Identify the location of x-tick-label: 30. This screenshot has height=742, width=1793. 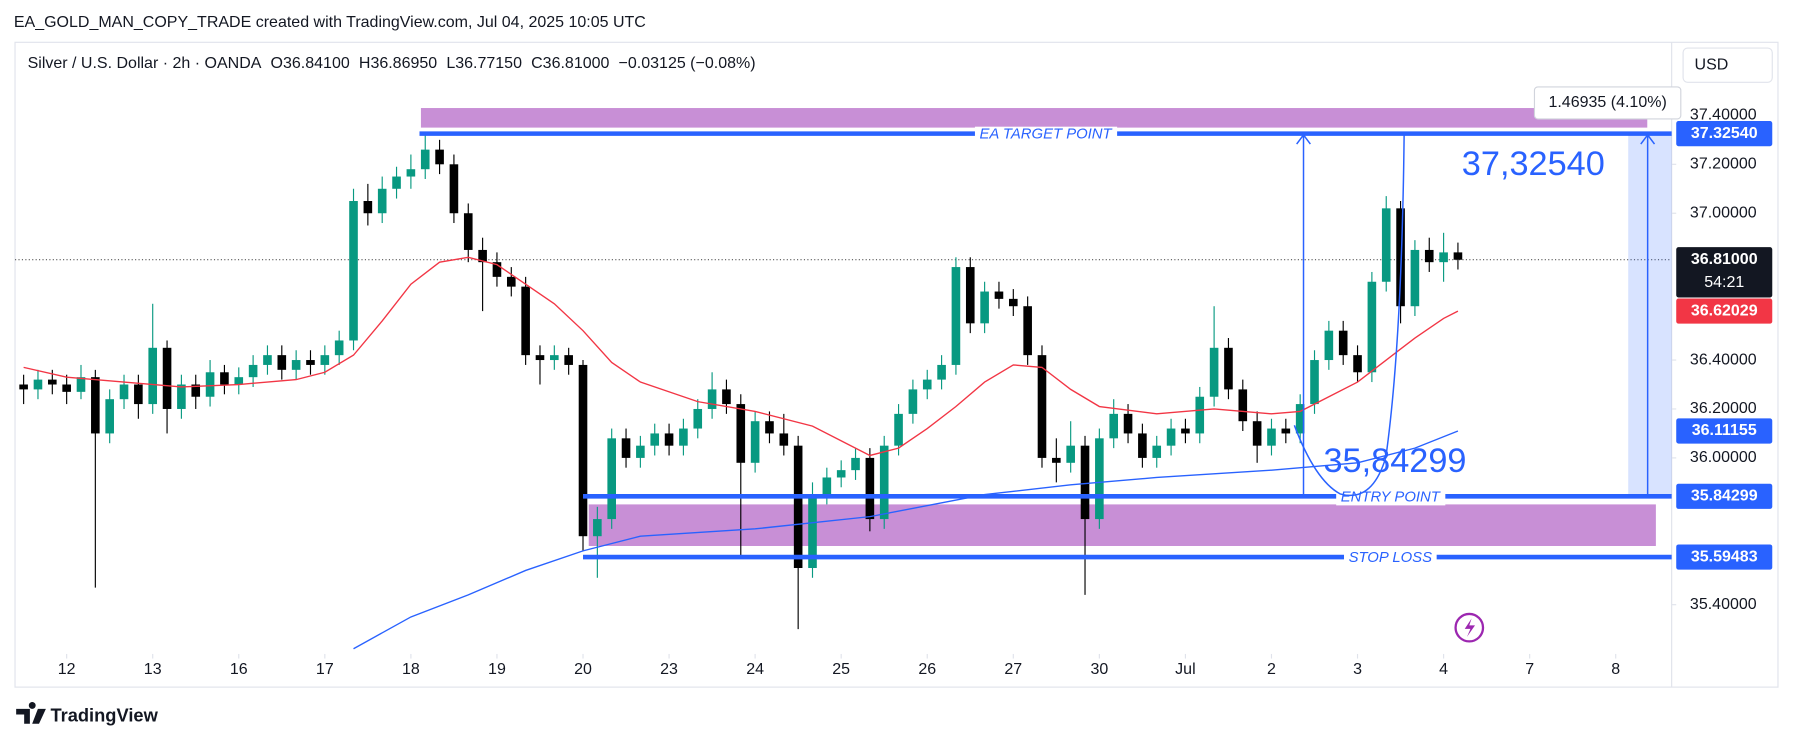
(1099, 669).